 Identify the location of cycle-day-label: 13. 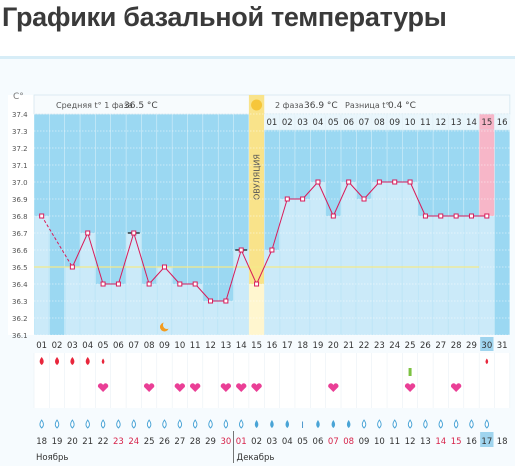
(225, 346).